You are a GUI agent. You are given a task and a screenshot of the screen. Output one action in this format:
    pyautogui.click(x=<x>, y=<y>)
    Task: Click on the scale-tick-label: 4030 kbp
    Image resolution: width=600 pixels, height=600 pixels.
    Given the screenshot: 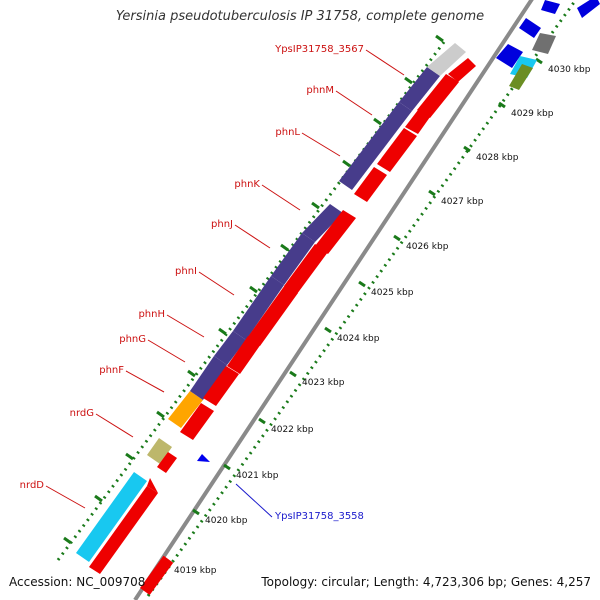 What is the action you would take?
    pyautogui.click(x=569, y=70)
    